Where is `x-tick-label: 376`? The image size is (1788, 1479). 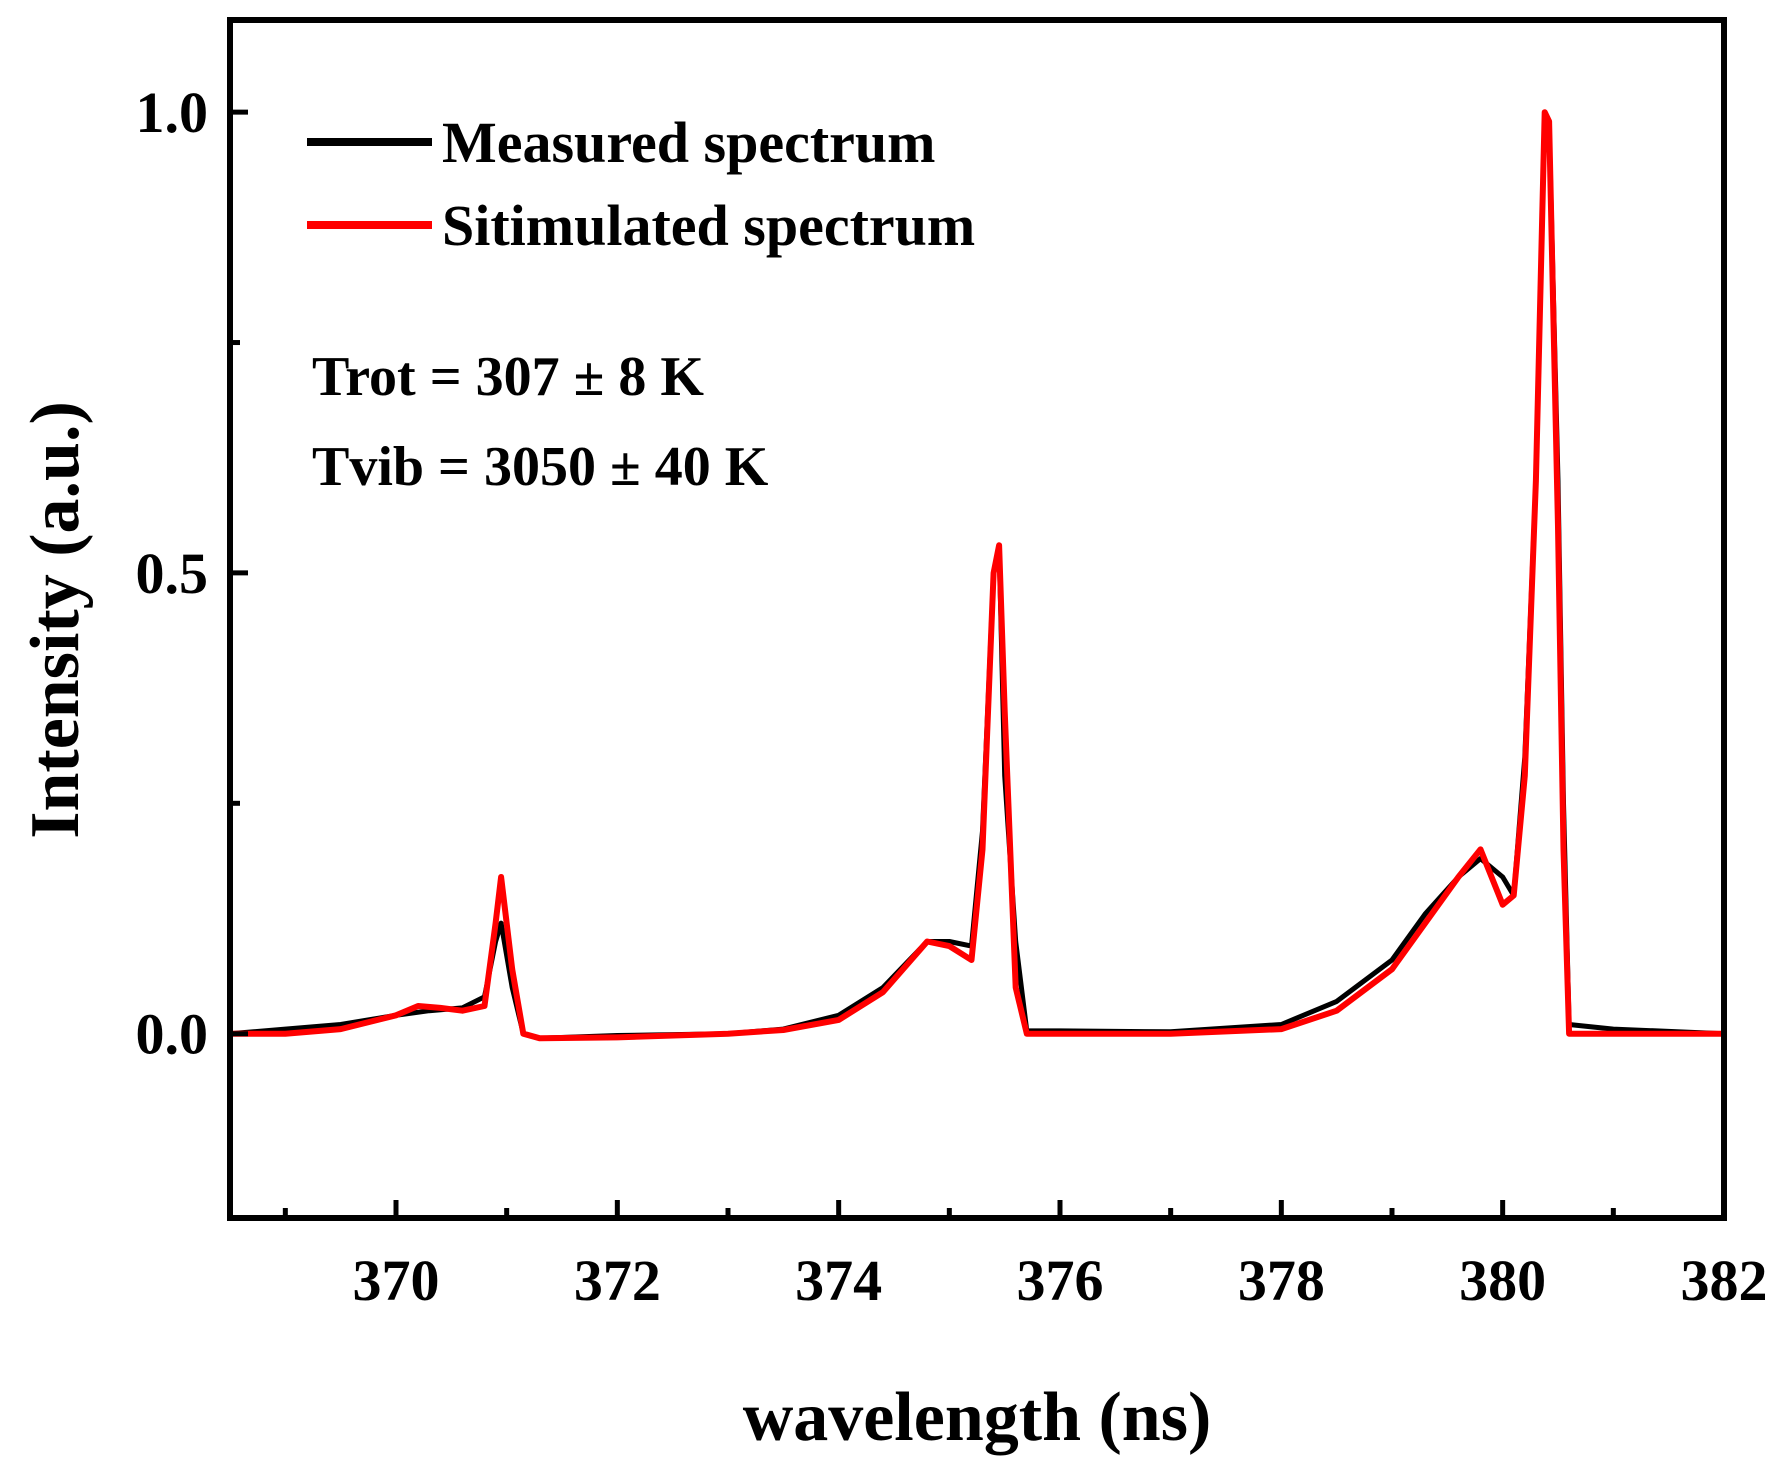 x-tick-label: 376 is located at coordinates (1060, 1280).